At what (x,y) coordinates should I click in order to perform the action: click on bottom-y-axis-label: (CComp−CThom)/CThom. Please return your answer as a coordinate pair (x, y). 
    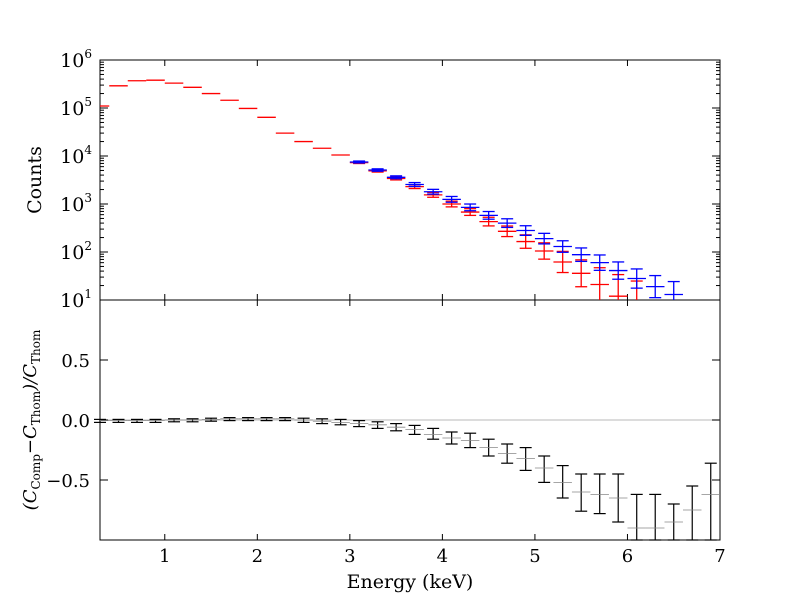
    Looking at the image, I should click on (31, 419).